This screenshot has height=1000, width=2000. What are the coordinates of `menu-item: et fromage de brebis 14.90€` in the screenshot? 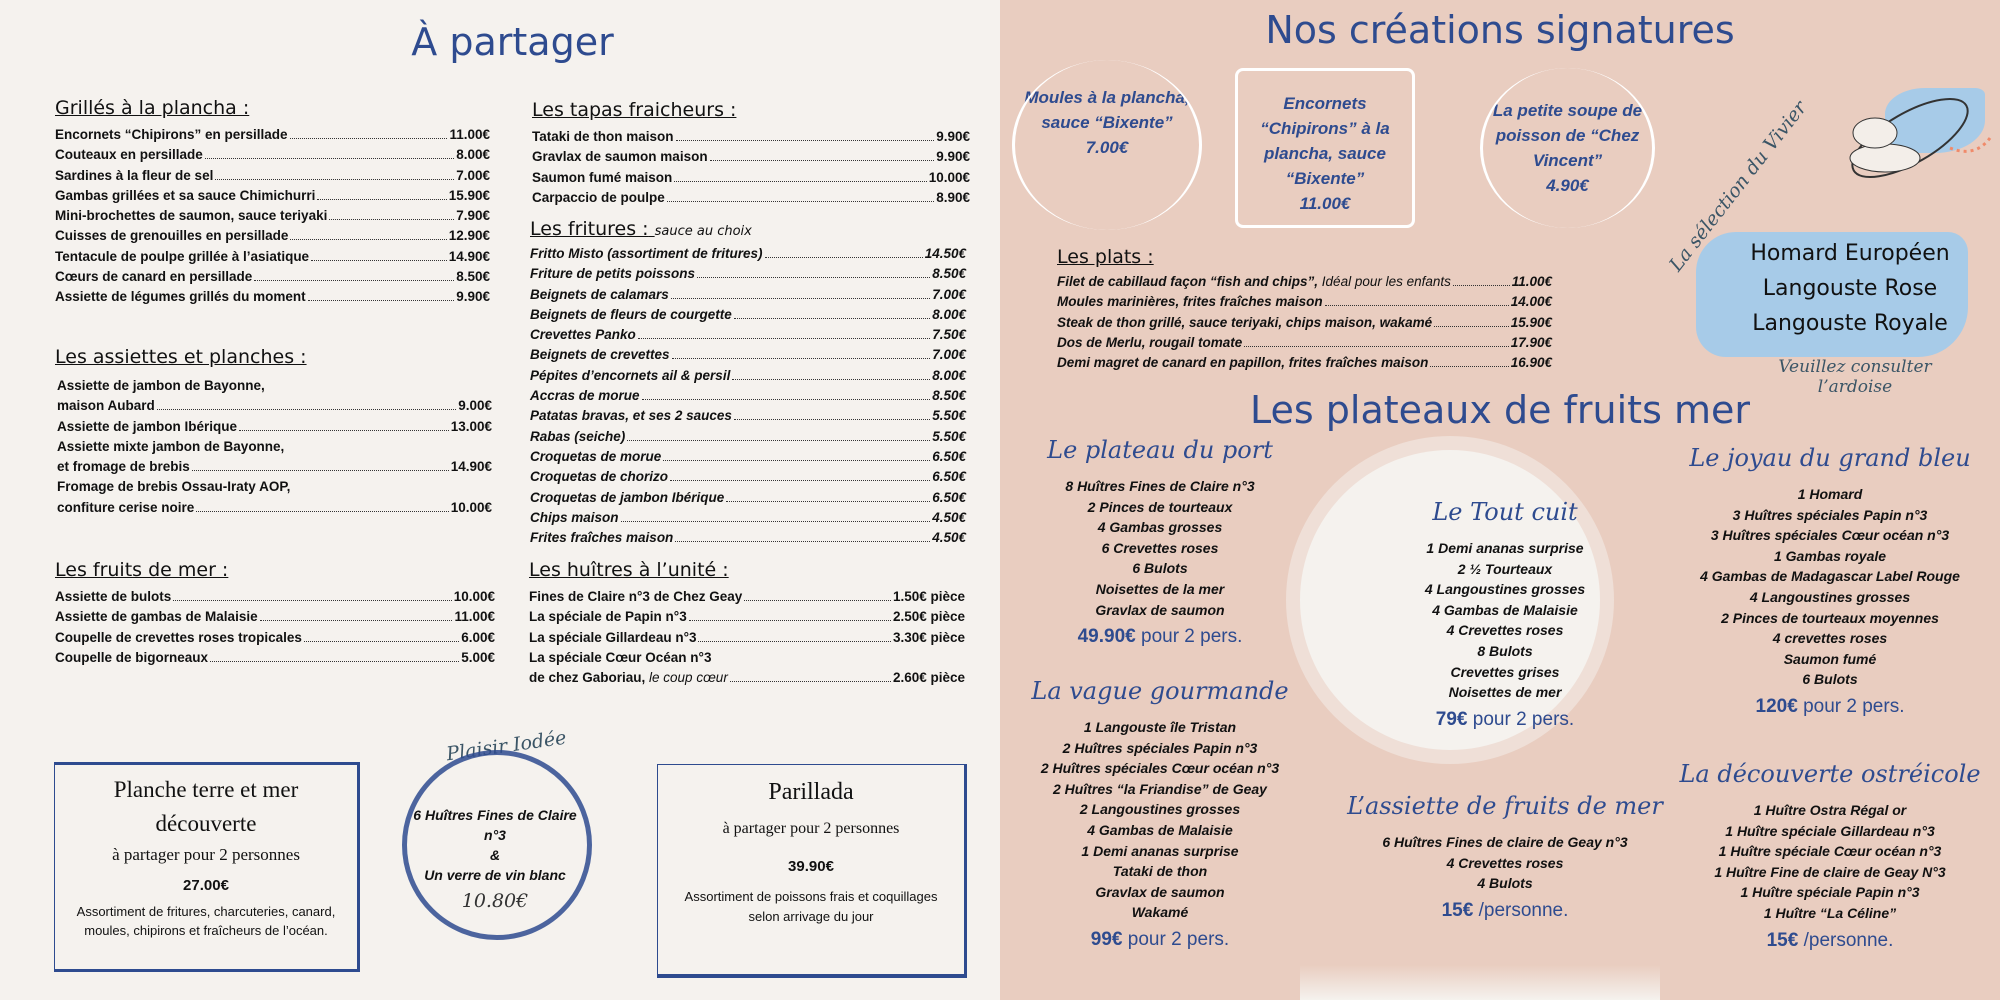 It's located at (274, 467).